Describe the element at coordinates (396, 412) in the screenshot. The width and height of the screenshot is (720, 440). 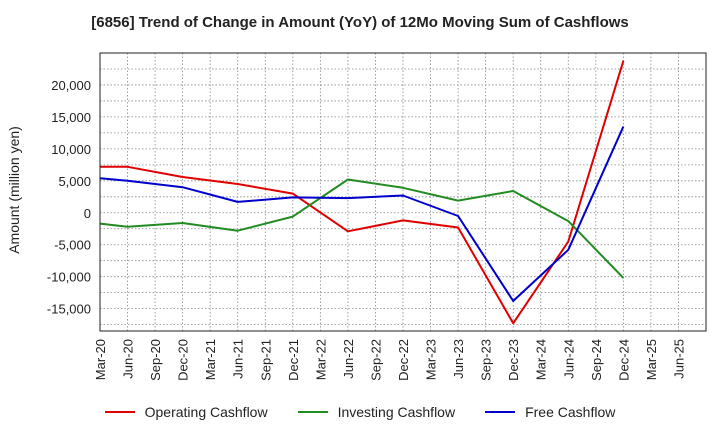
I see `legend-label-investing: Investing Cashflow` at that location.